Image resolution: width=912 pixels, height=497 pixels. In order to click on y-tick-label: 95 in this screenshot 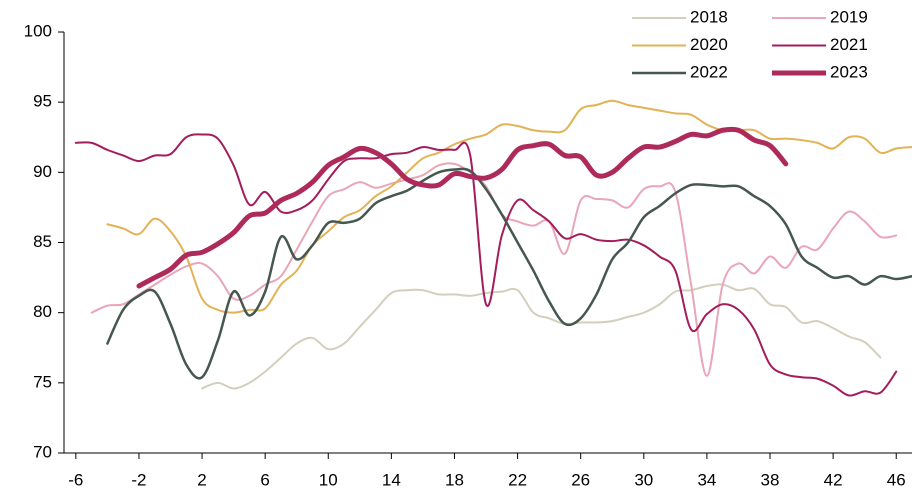, I will do `click(42, 101)`.